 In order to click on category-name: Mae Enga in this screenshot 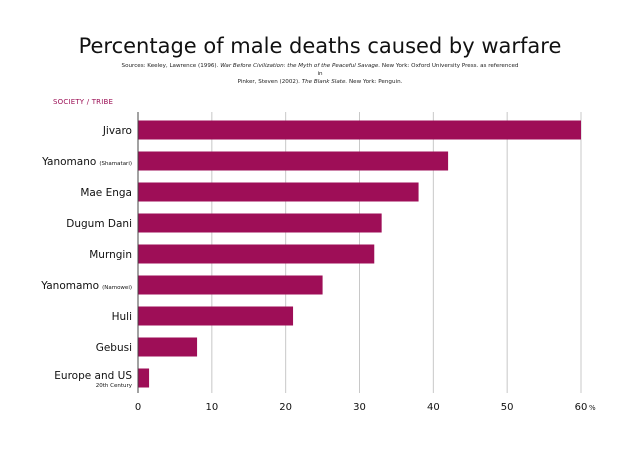, I will do `click(106, 193)`.